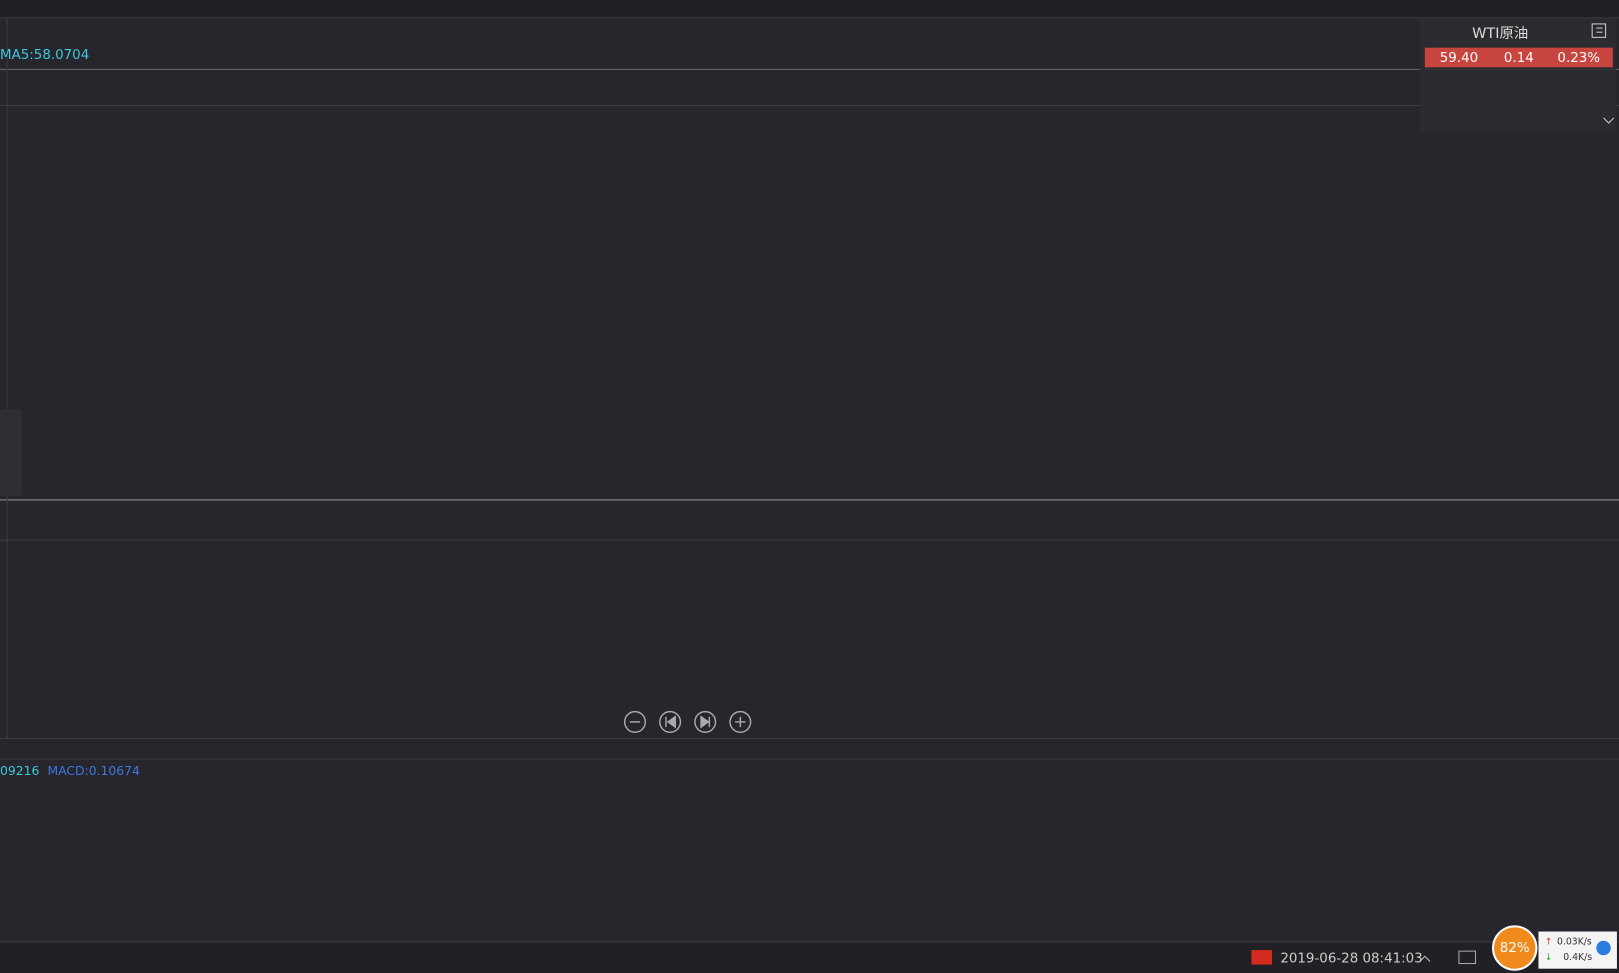 This screenshot has width=1619, height=973. I want to click on first-button, so click(670, 721).